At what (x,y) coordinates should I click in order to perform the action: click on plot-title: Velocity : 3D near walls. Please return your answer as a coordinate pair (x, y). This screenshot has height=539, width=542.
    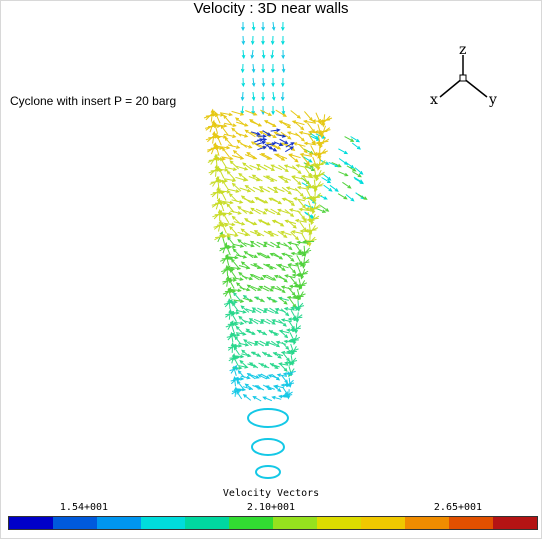
    Looking at the image, I should click on (271, 8).